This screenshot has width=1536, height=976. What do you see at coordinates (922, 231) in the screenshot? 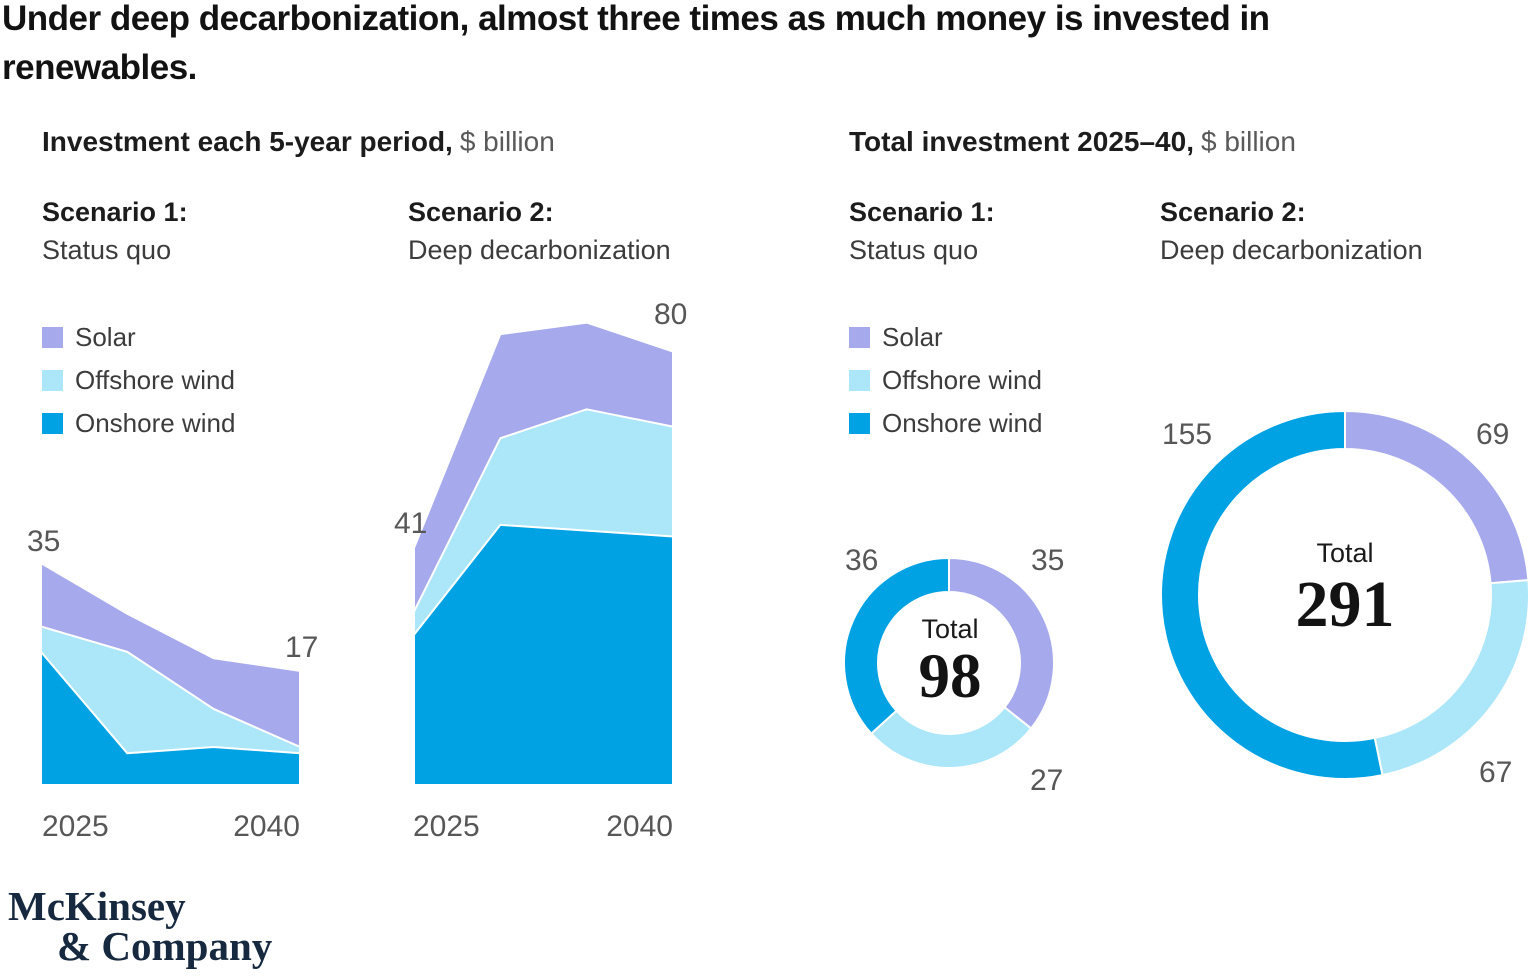
I see `scenario1-heading-right: Scenario 1: Status quo` at bounding box center [922, 231].